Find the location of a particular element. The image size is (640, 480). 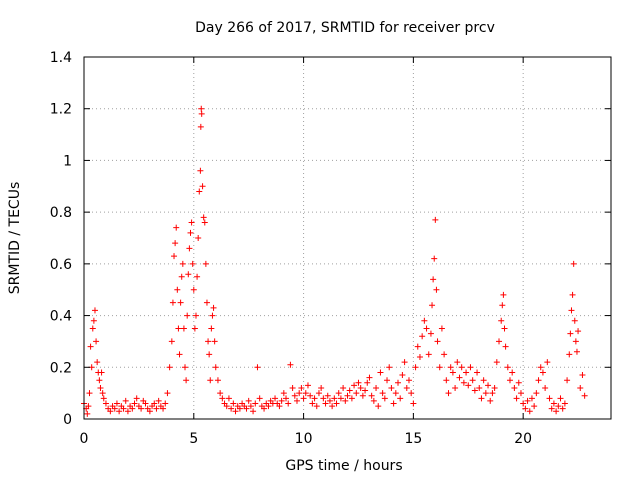

y-tick-label: 0.2 is located at coordinates (61, 368).